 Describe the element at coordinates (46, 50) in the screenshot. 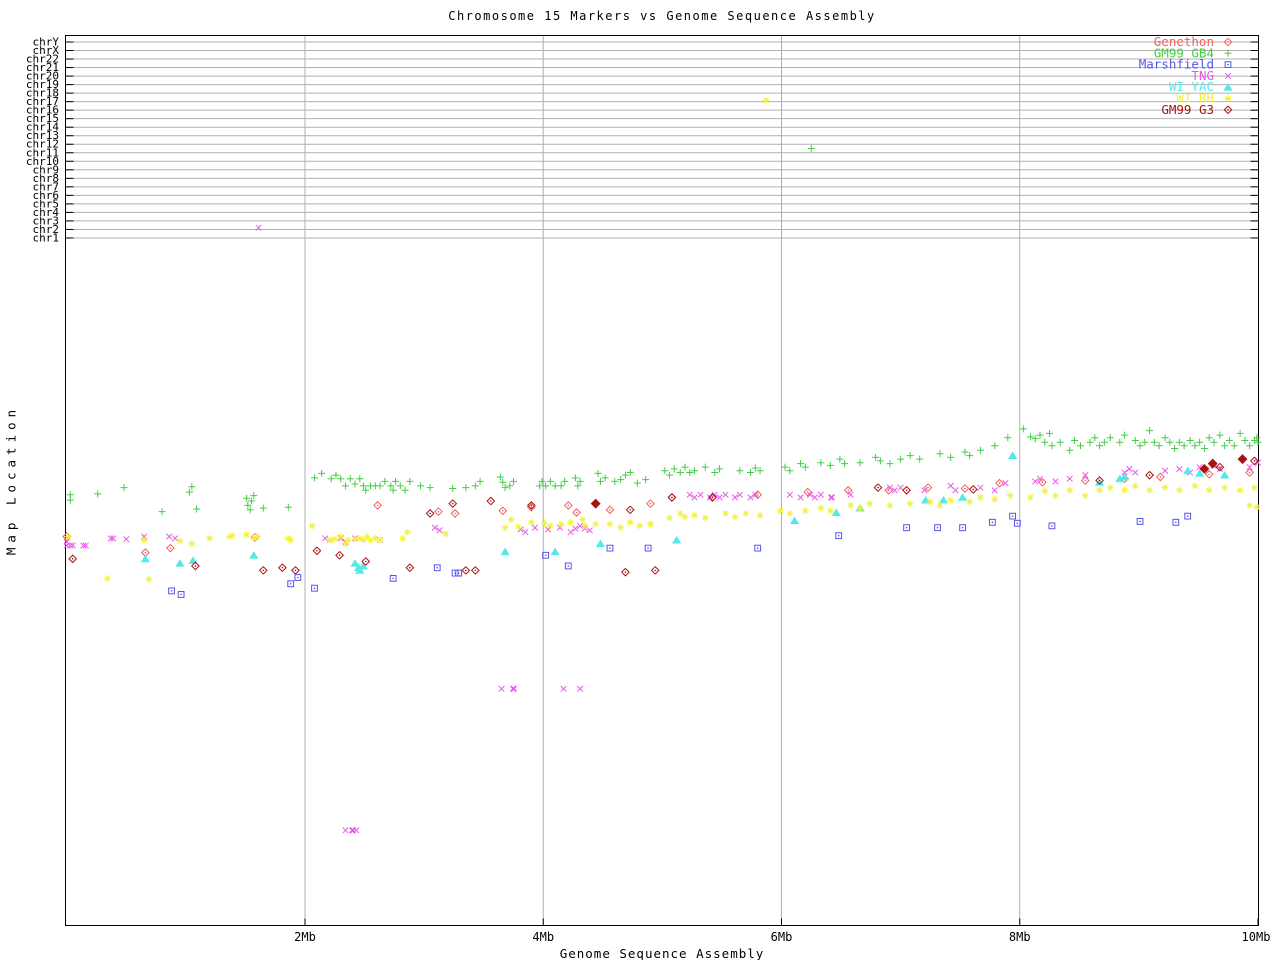

I see `chrom-label: chrX` at that location.